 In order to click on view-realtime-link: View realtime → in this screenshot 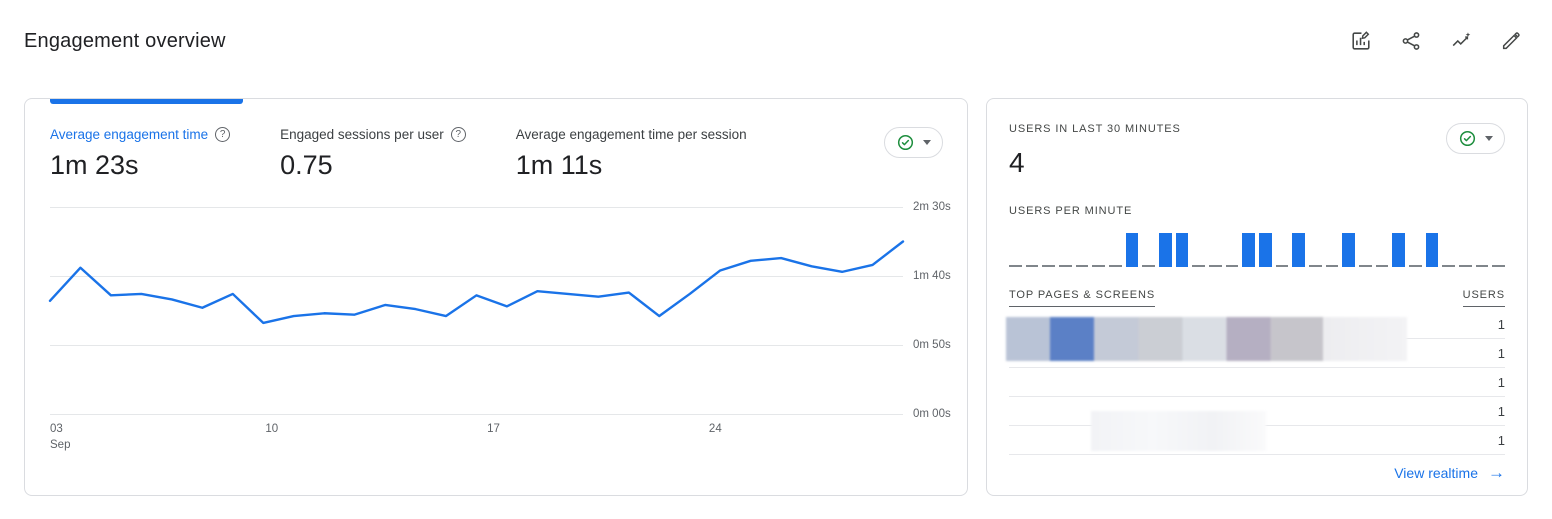, I will do `click(1449, 472)`.